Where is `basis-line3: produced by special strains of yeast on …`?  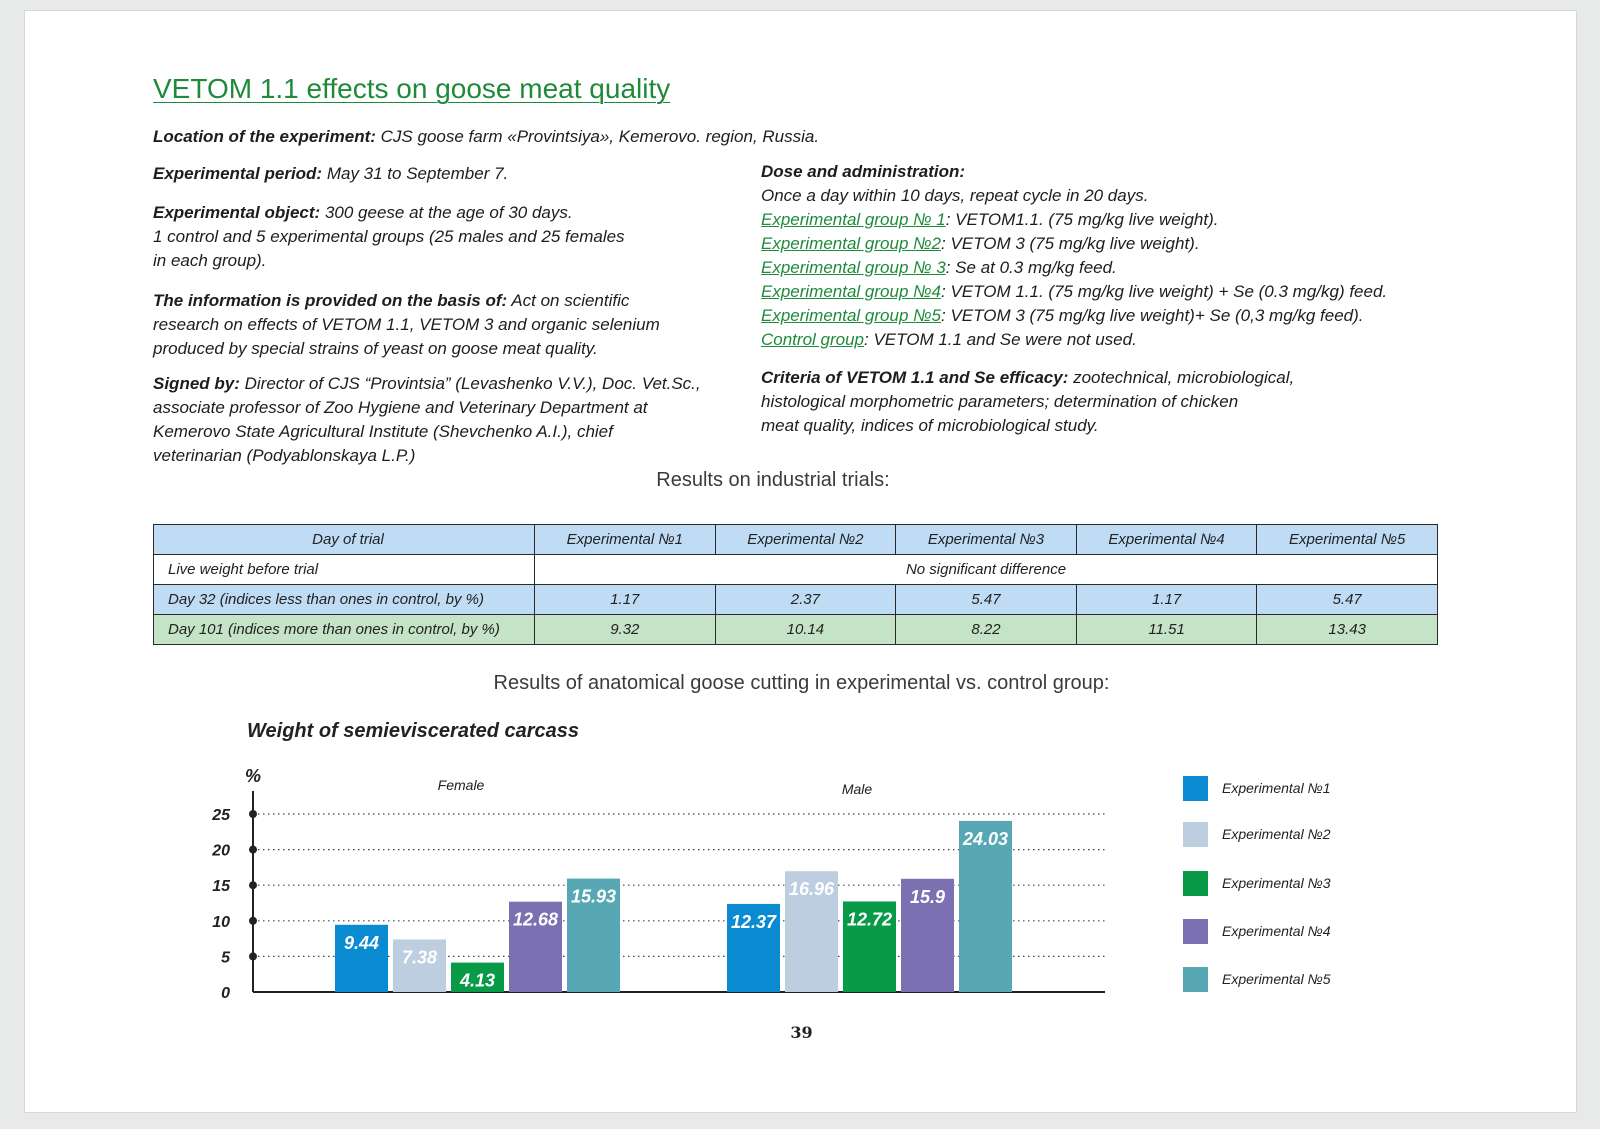 basis-line3: produced by special strains of yeast on … is located at coordinates (375, 348).